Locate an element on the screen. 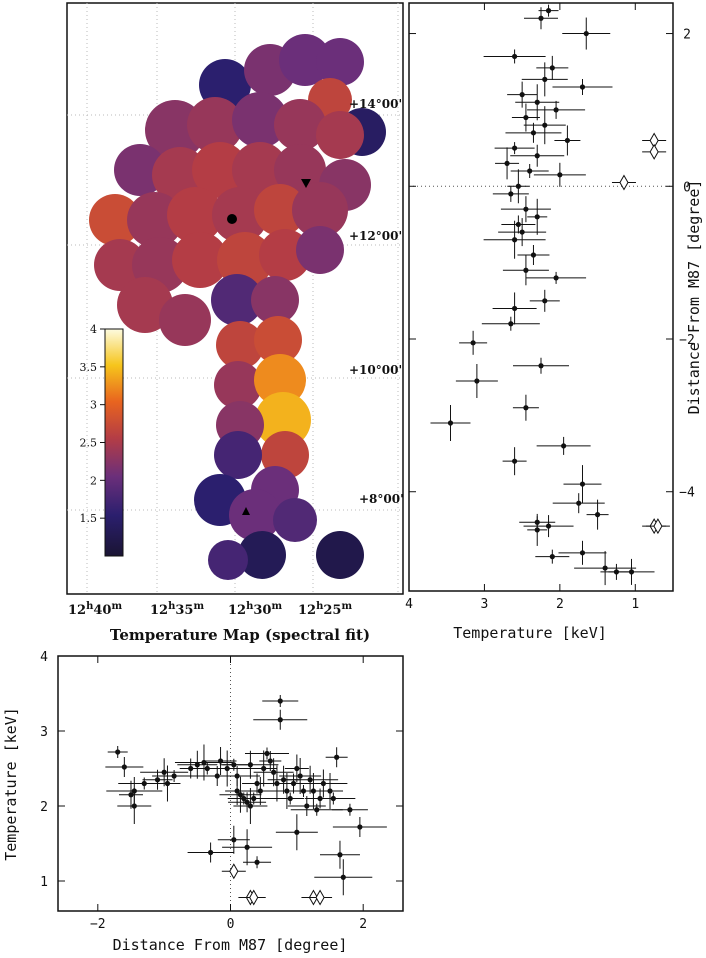  ra-minutes: 30 is located at coordinates (262, 610).